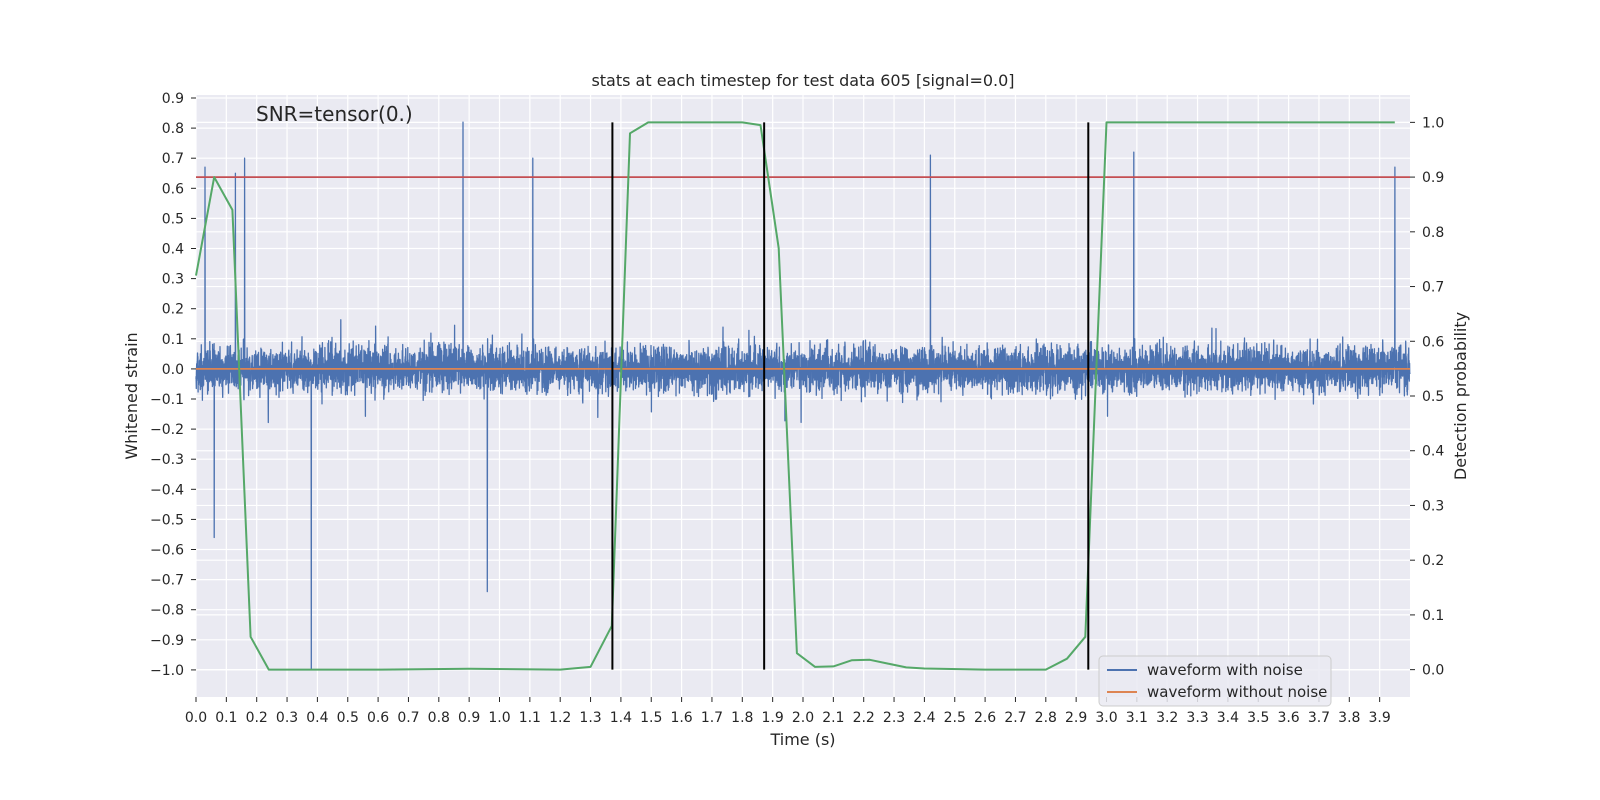 The image size is (1600, 800). What do you see at coordinates (173, 250) in the screenshot?
I see `y-tick-label: 0.4` at bounding box center [173, 250].